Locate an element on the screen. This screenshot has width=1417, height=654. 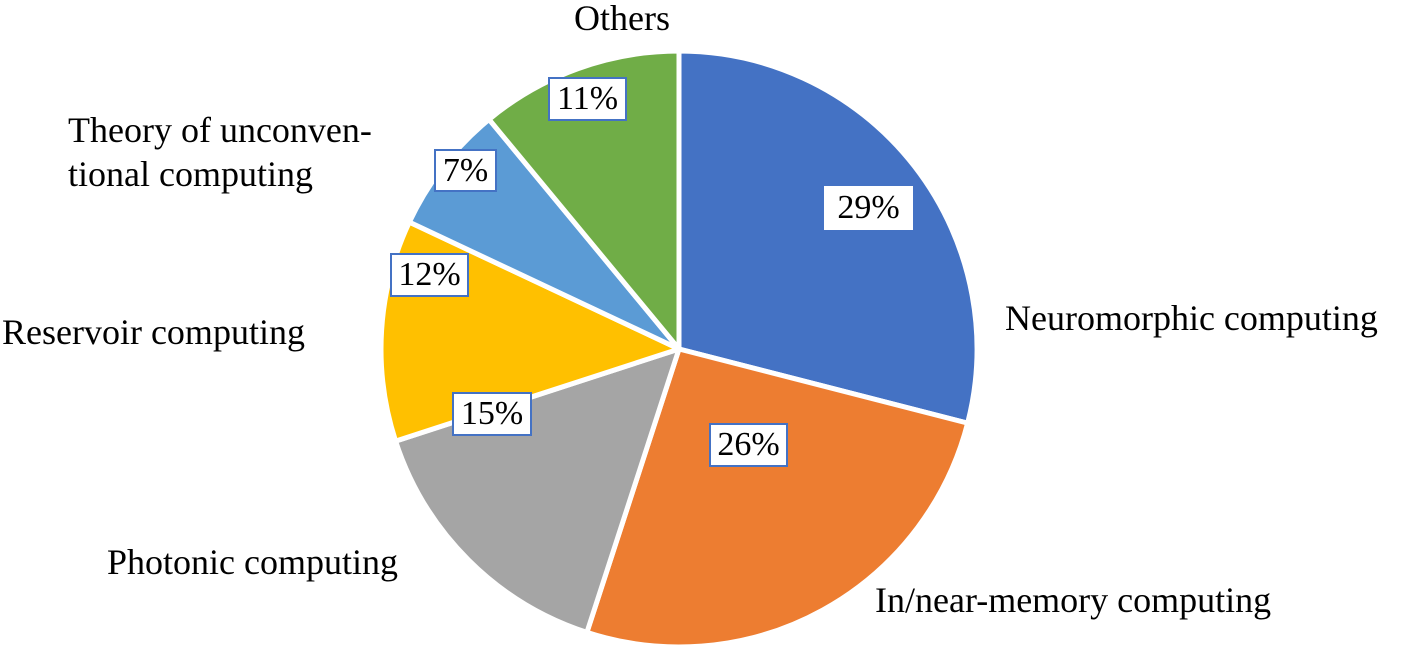
label-neuromorphic: Neuromorphic computing is located at coordinates (1191, 318).